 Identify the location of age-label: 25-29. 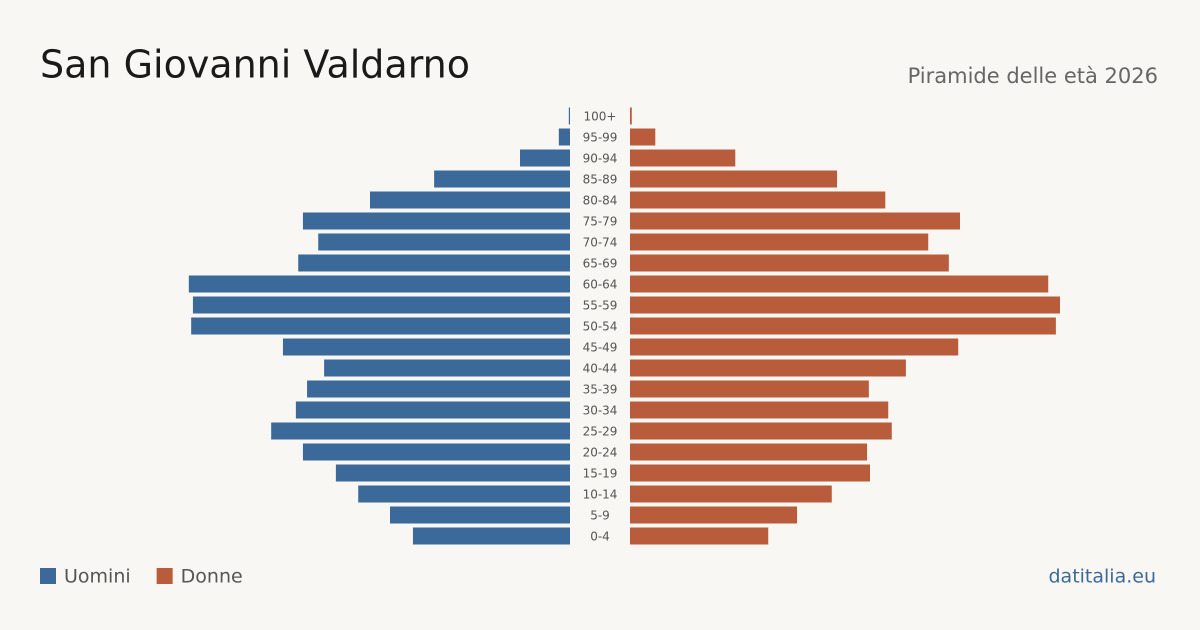
(600, 432).